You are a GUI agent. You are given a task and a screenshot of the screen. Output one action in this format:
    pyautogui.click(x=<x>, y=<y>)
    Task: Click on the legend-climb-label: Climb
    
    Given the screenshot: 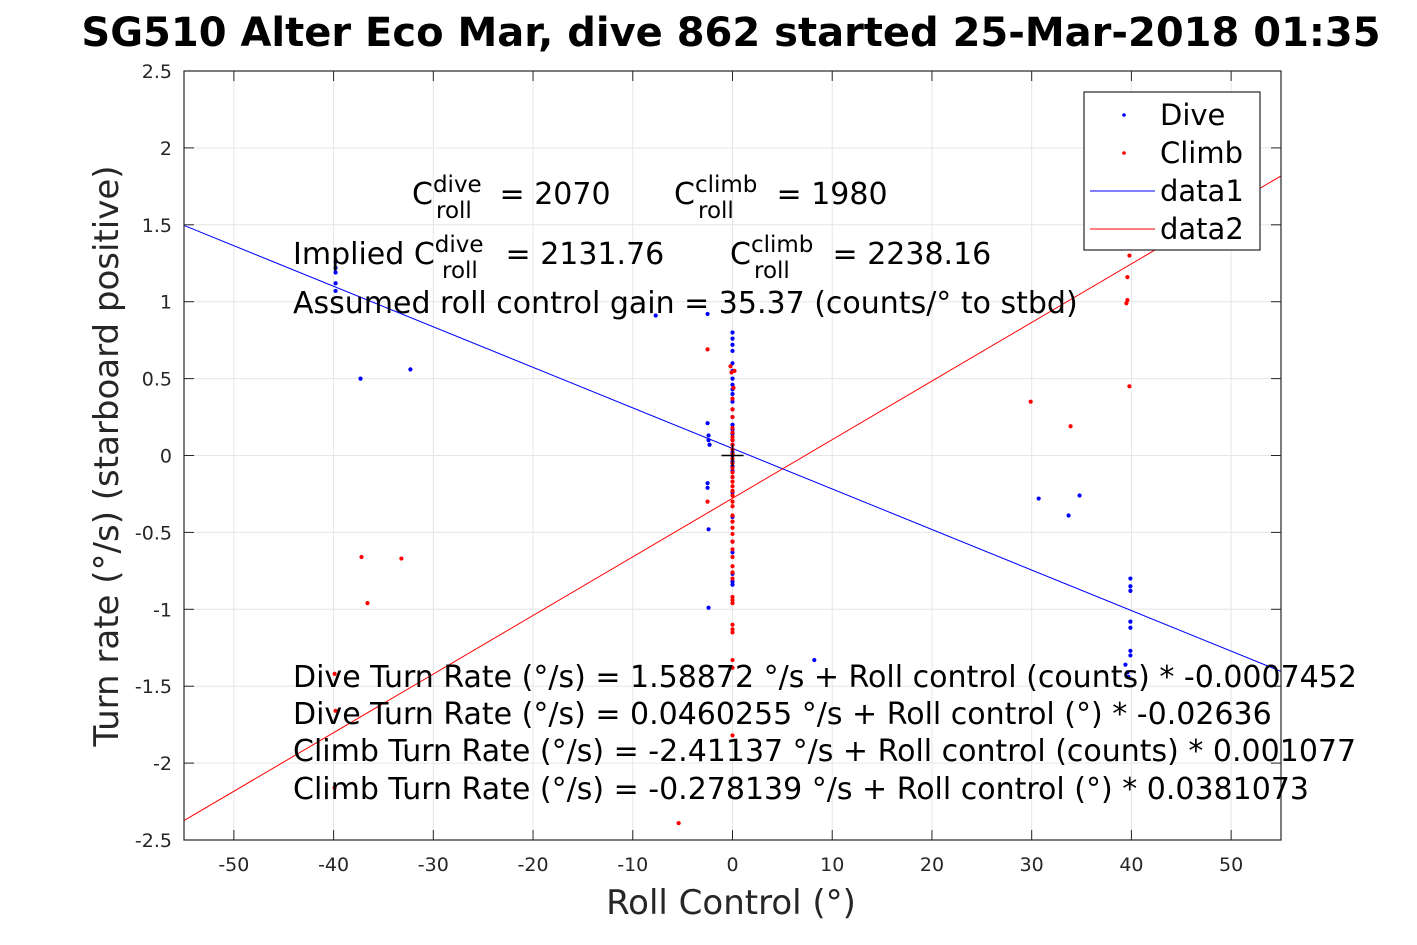 What is the action you would take?
    pyautogui.click(x=1201, y=153)
    